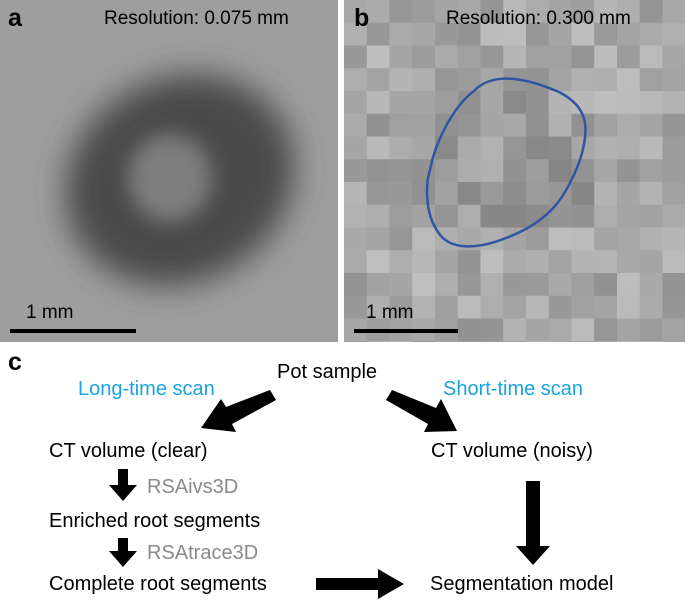 Image resolution: width=685 pixels, height=600 pixels. What do you see at coordinates (203, 553) in the screenshot?
I see `label-rsatrace3d: RSAtrace3D` at bounding box center [203, 553].